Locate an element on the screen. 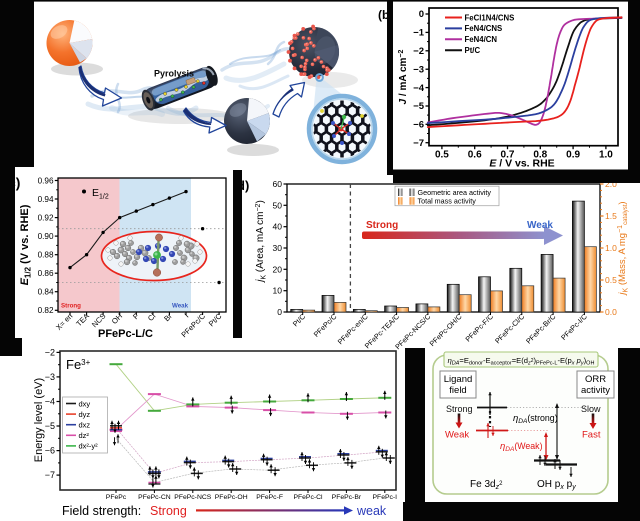 This screenshot has width=640, height=521. svg-text: Fast is located at coordinates (591, 435).